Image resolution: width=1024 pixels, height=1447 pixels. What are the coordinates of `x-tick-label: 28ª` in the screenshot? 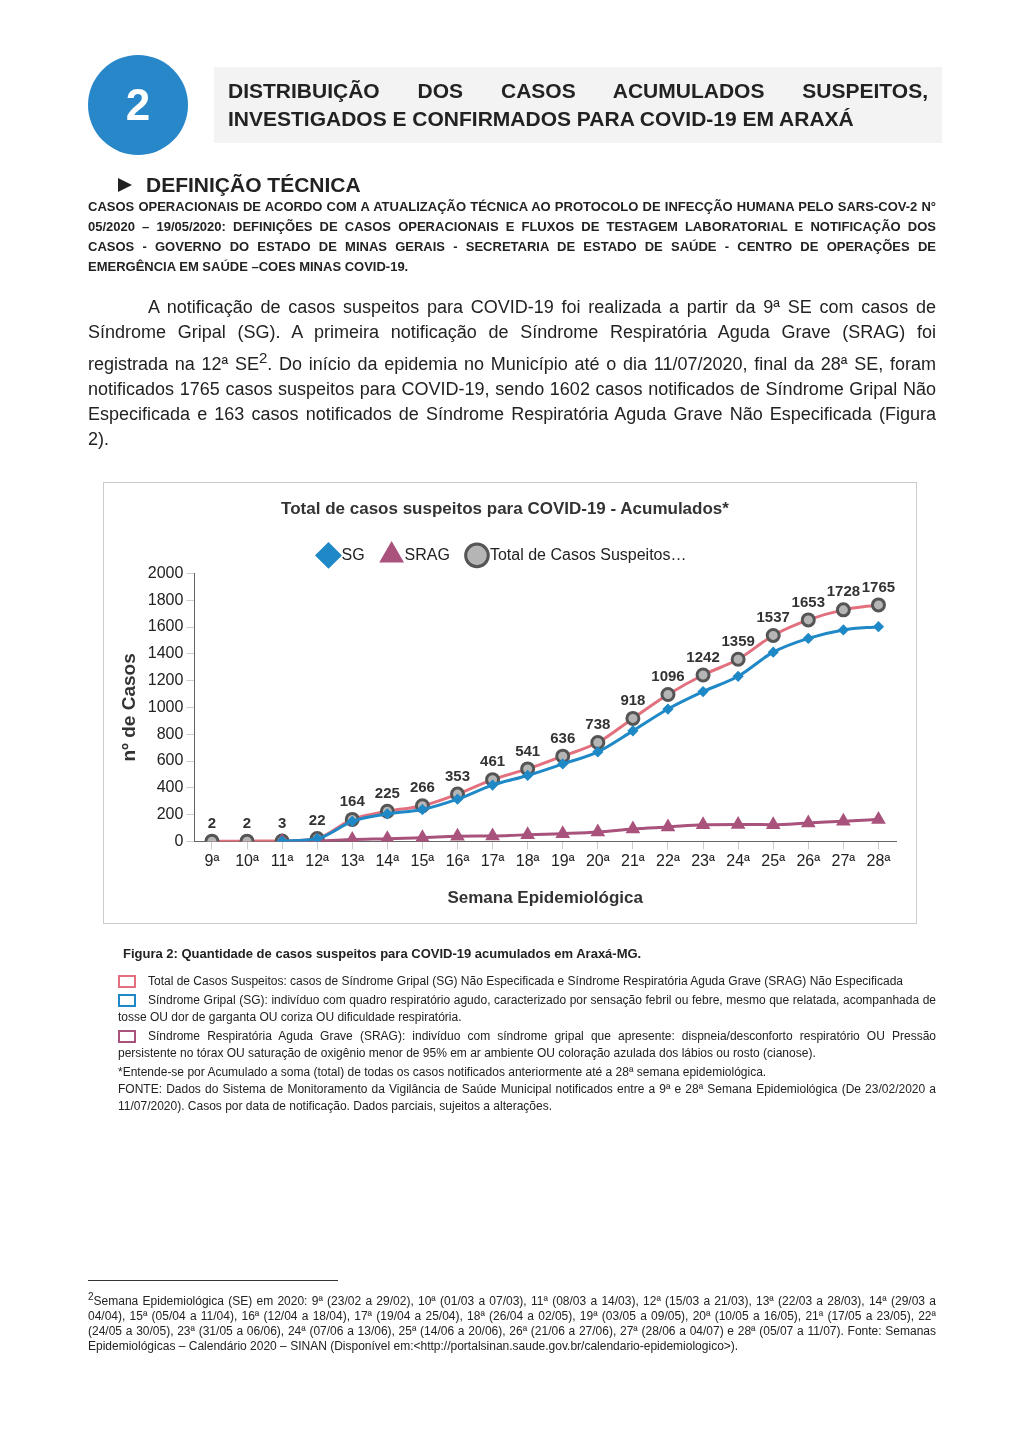 It's located at (878, 861).